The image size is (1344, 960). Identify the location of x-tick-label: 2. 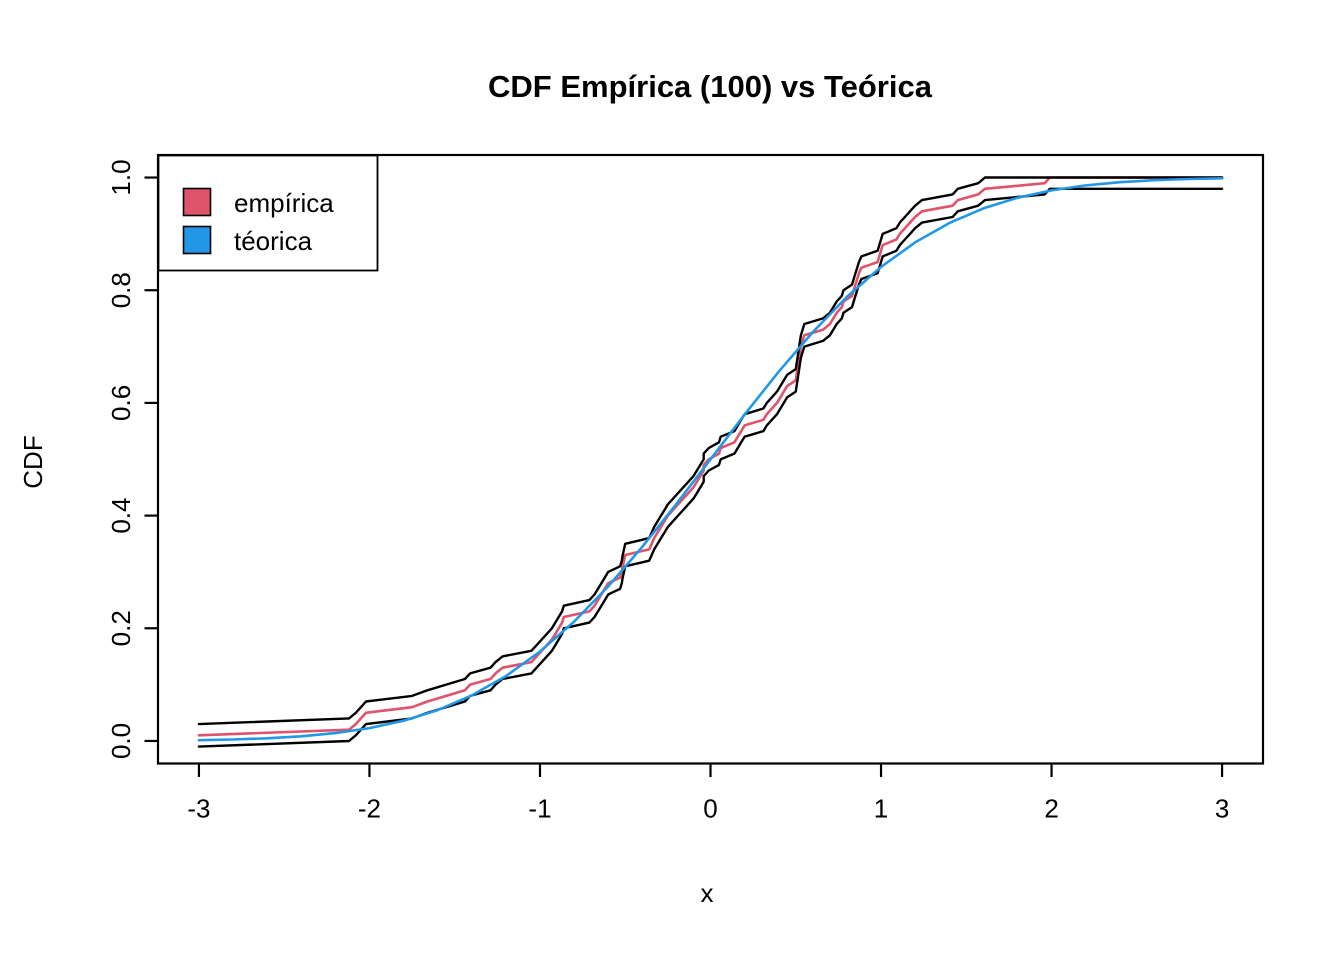
(1051, 809).